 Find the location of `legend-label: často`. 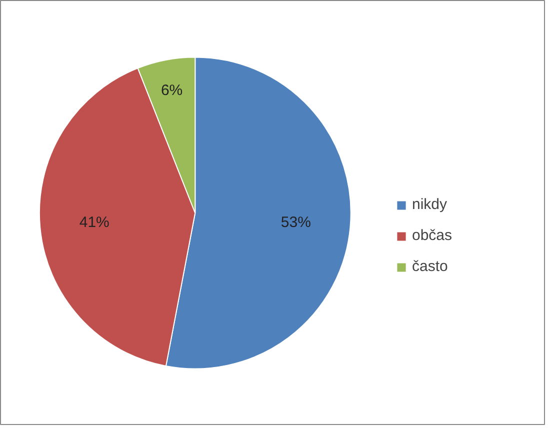

legend-label: často is located at coordinates (430, 266).